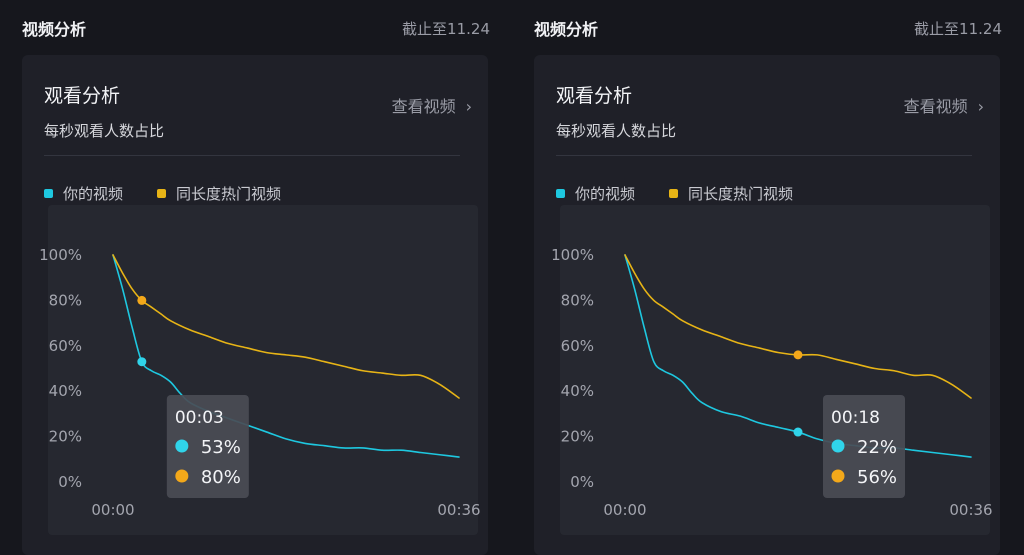 The image size is (1024, 555). I want to click on tooltip: 00:03 53% 80%, so click(207, 446).